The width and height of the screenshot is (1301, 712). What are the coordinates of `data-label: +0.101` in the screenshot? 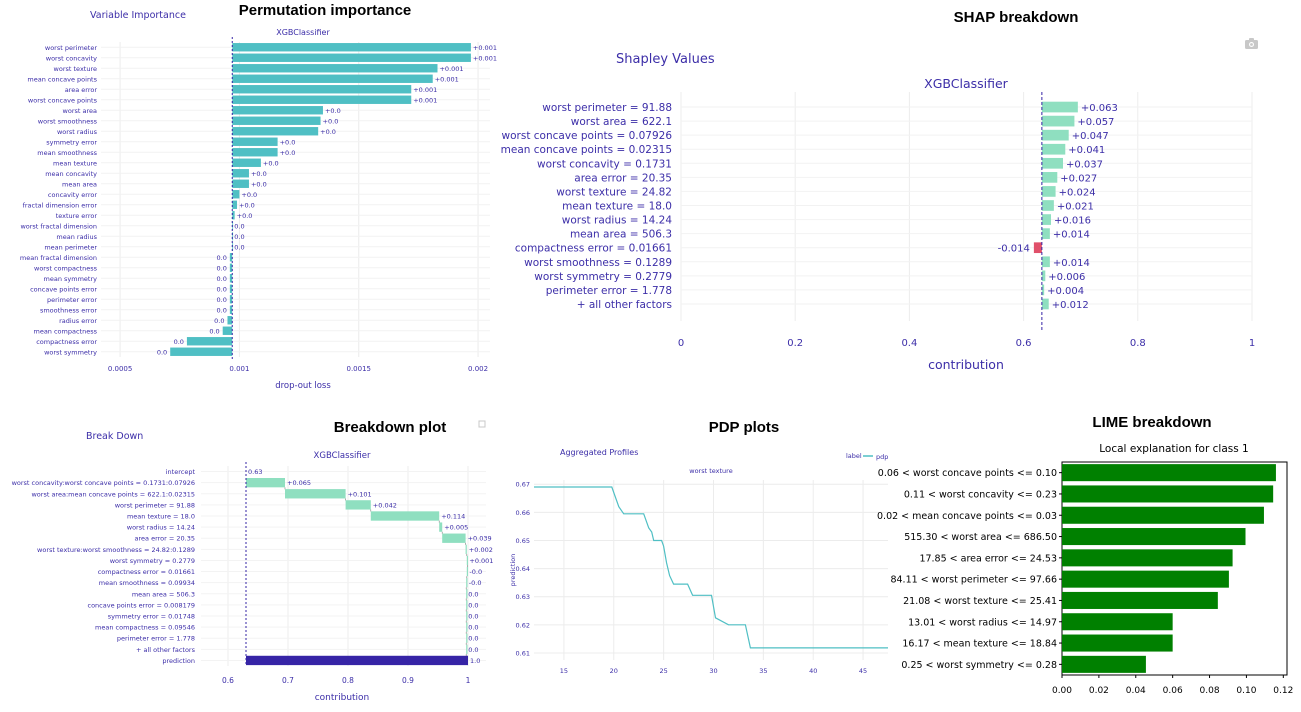 It's located at (360, 494).